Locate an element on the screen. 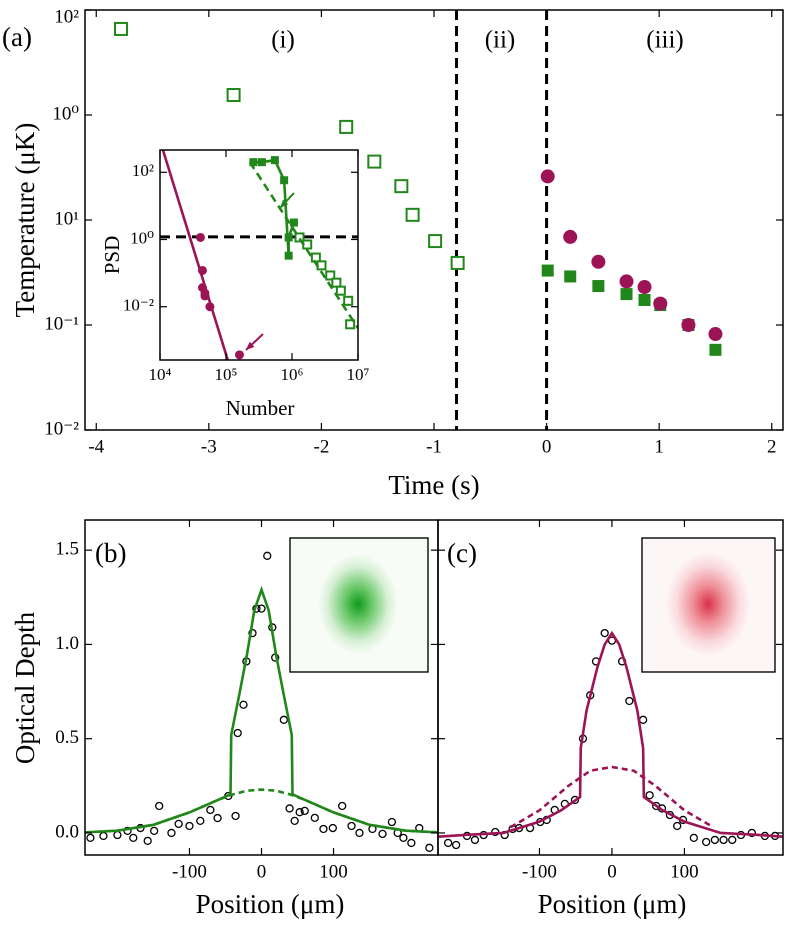  y-tick-label: 10⁻² is located at coordinates (61, 428).